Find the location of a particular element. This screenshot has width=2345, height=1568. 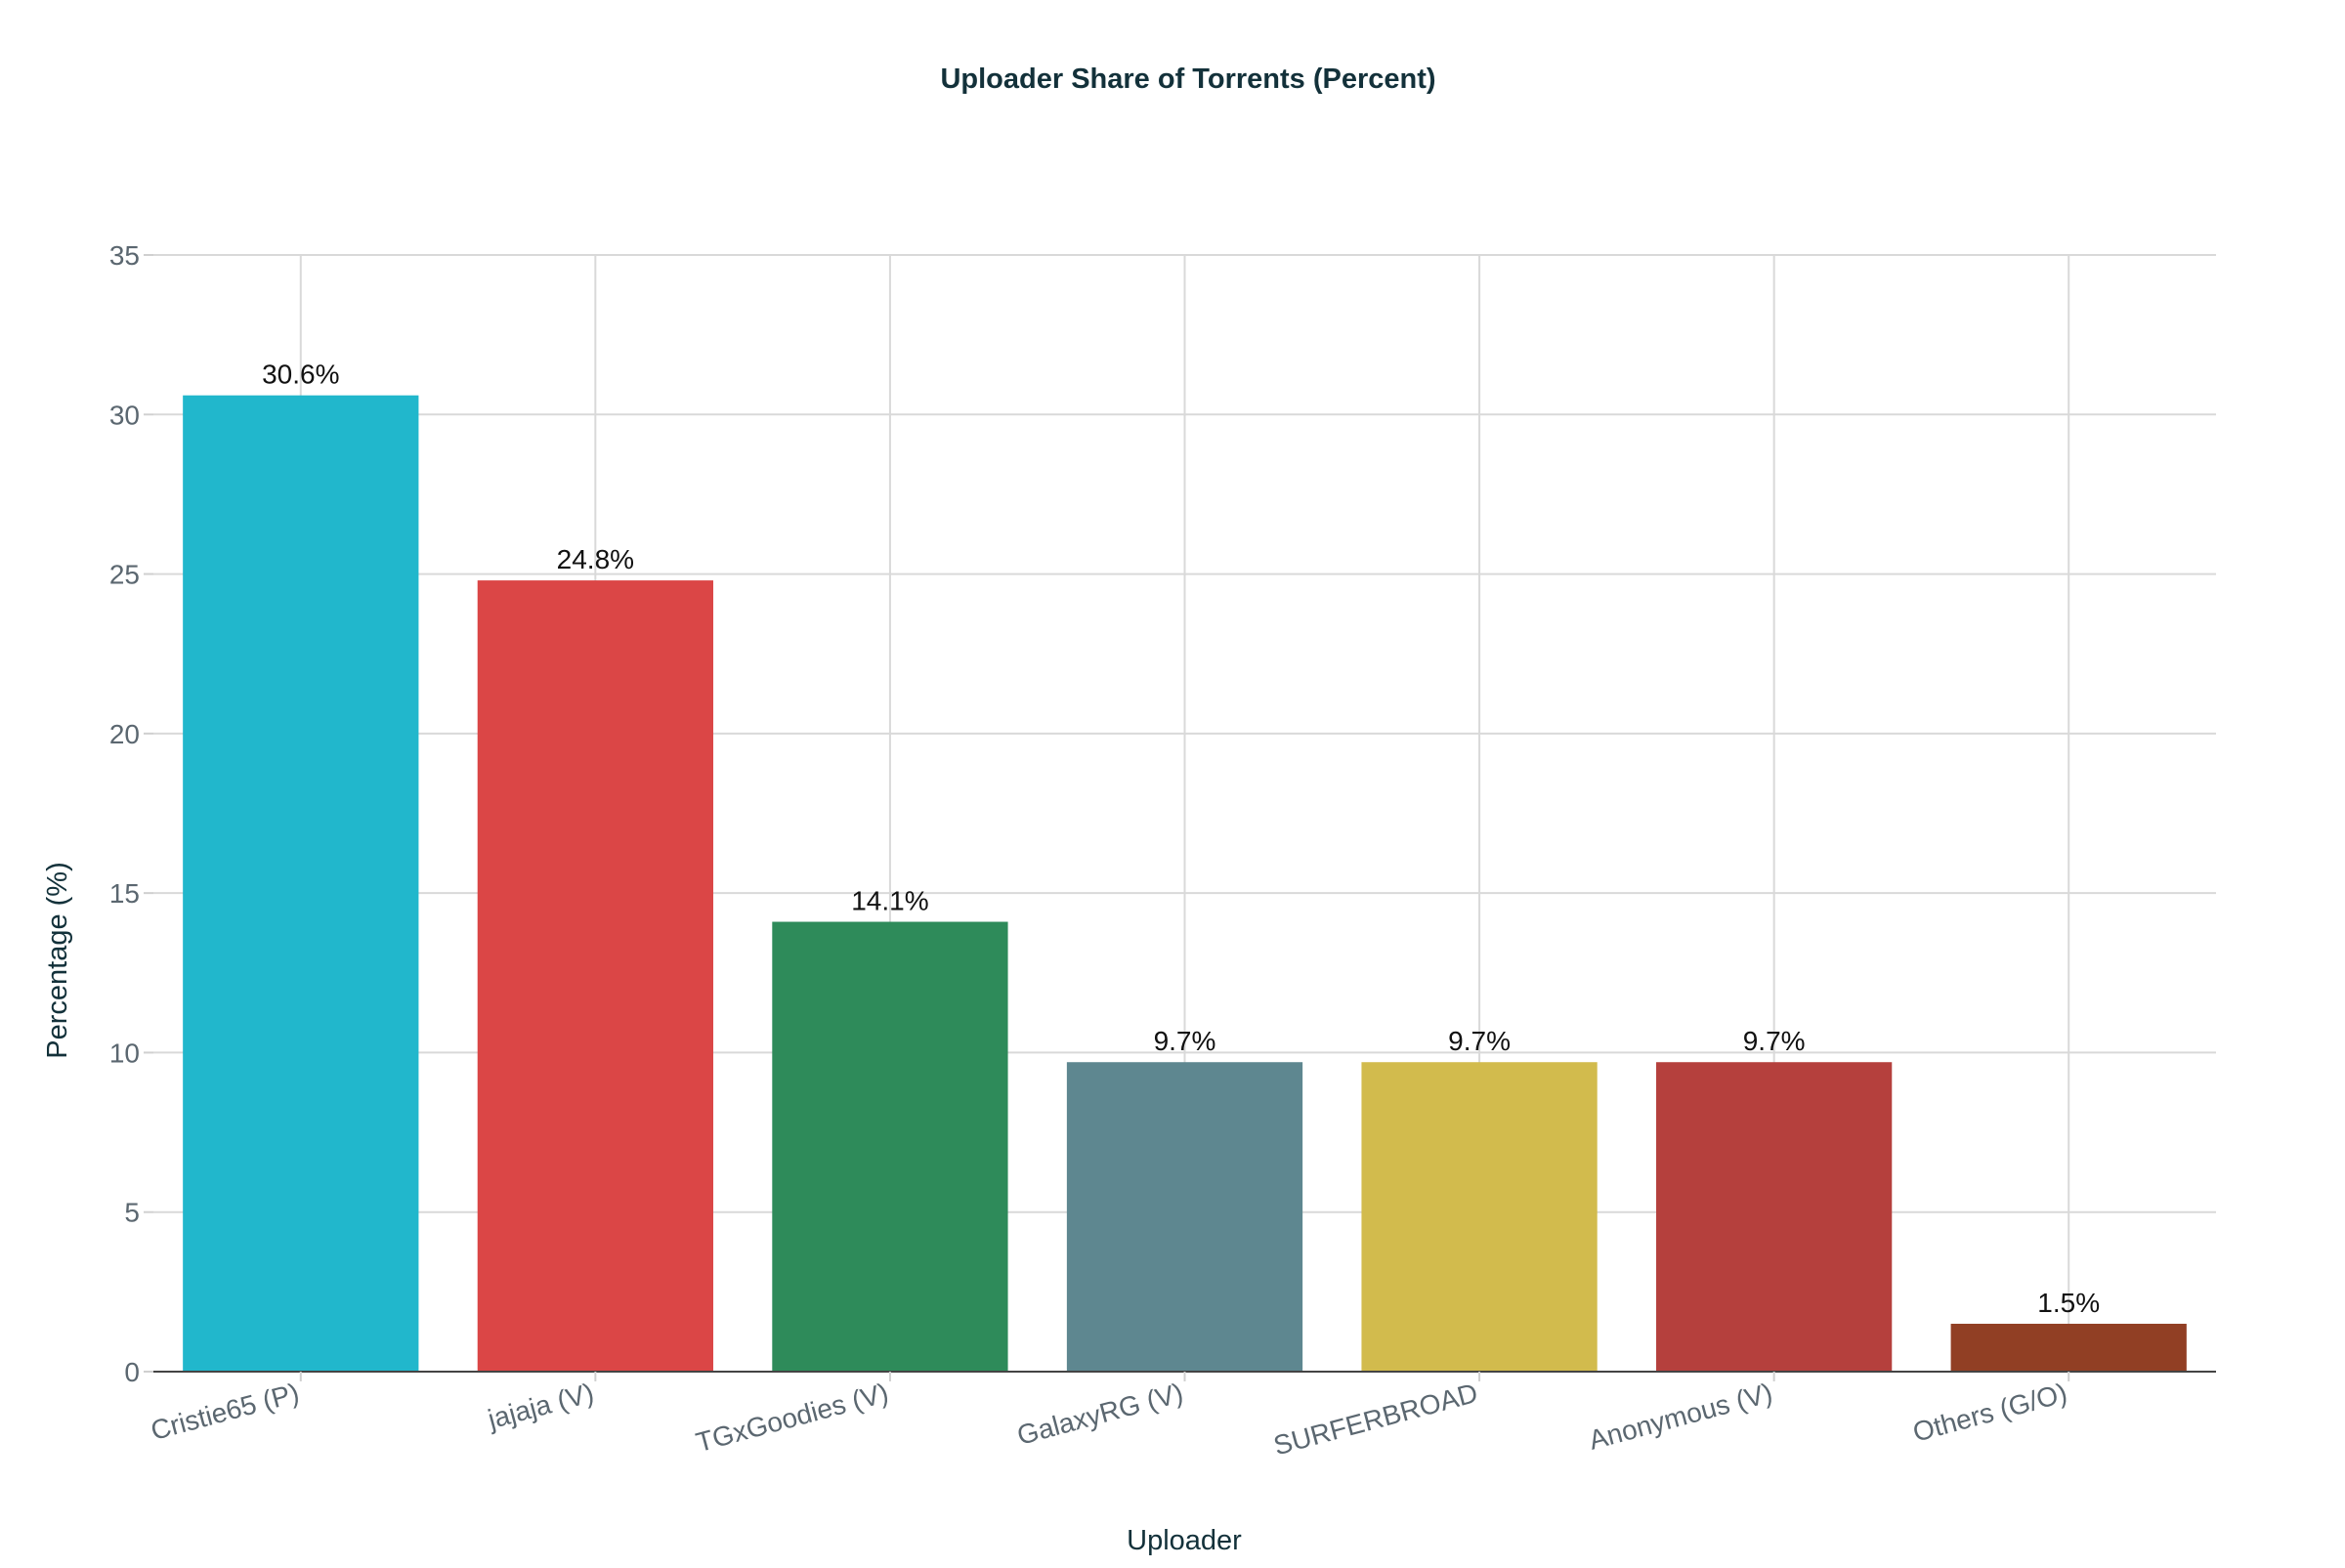

x-tick-label: Anonymous (V) is located at coordinates (1680, 1416).